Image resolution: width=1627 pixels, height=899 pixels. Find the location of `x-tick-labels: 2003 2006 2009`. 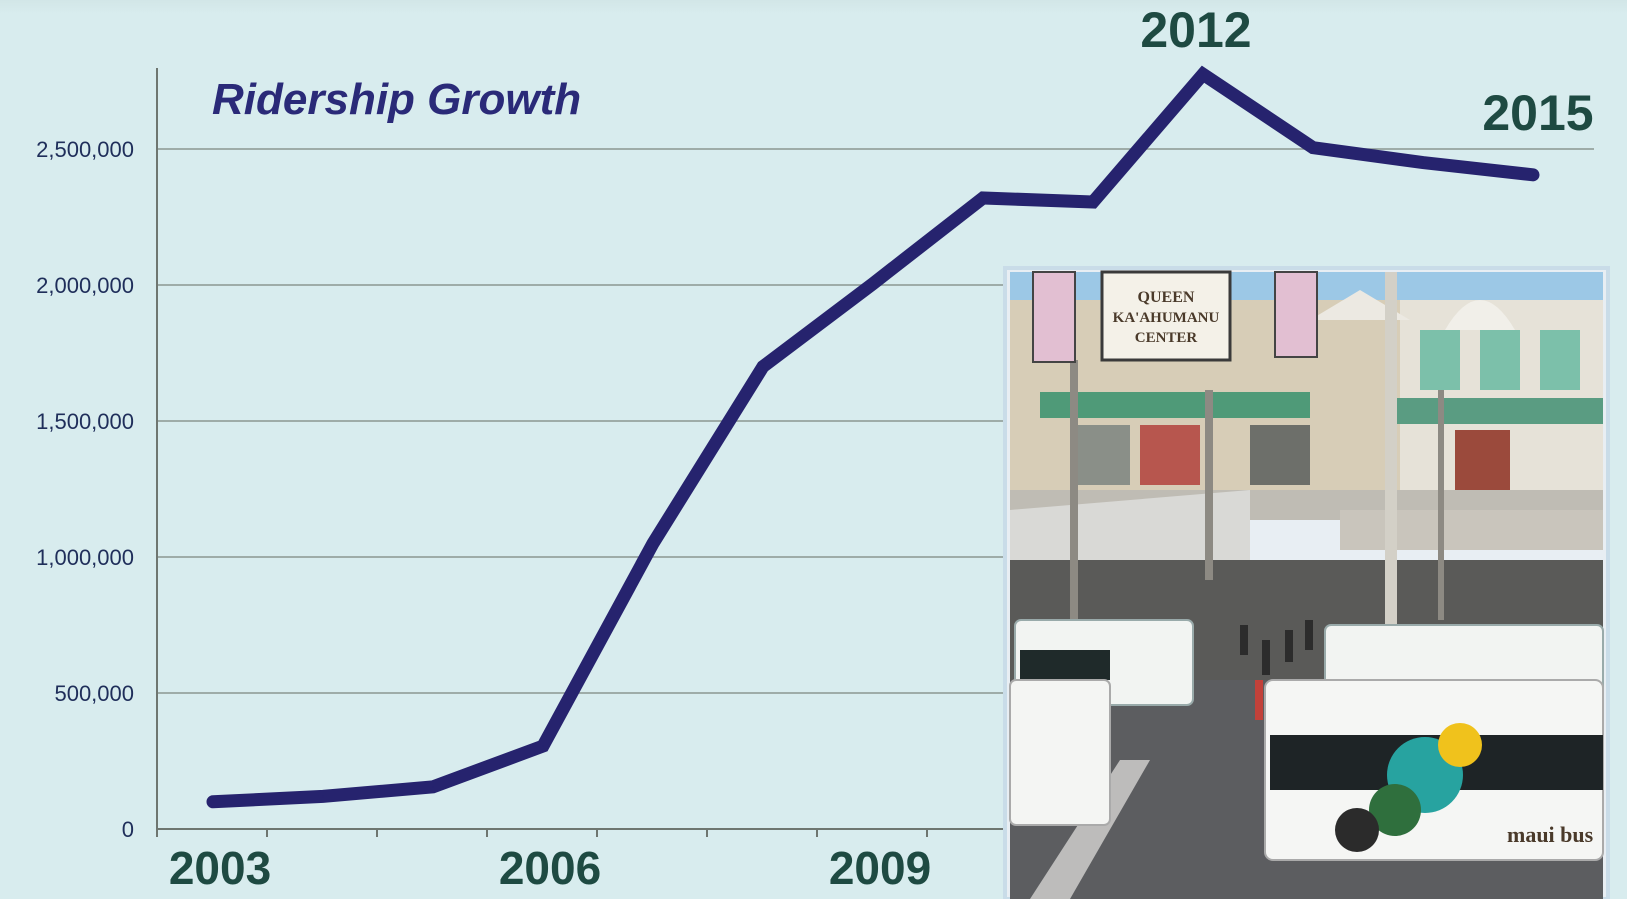

x-tick-labels: 2003 2006 2009 is located at coordinates (550, 868).